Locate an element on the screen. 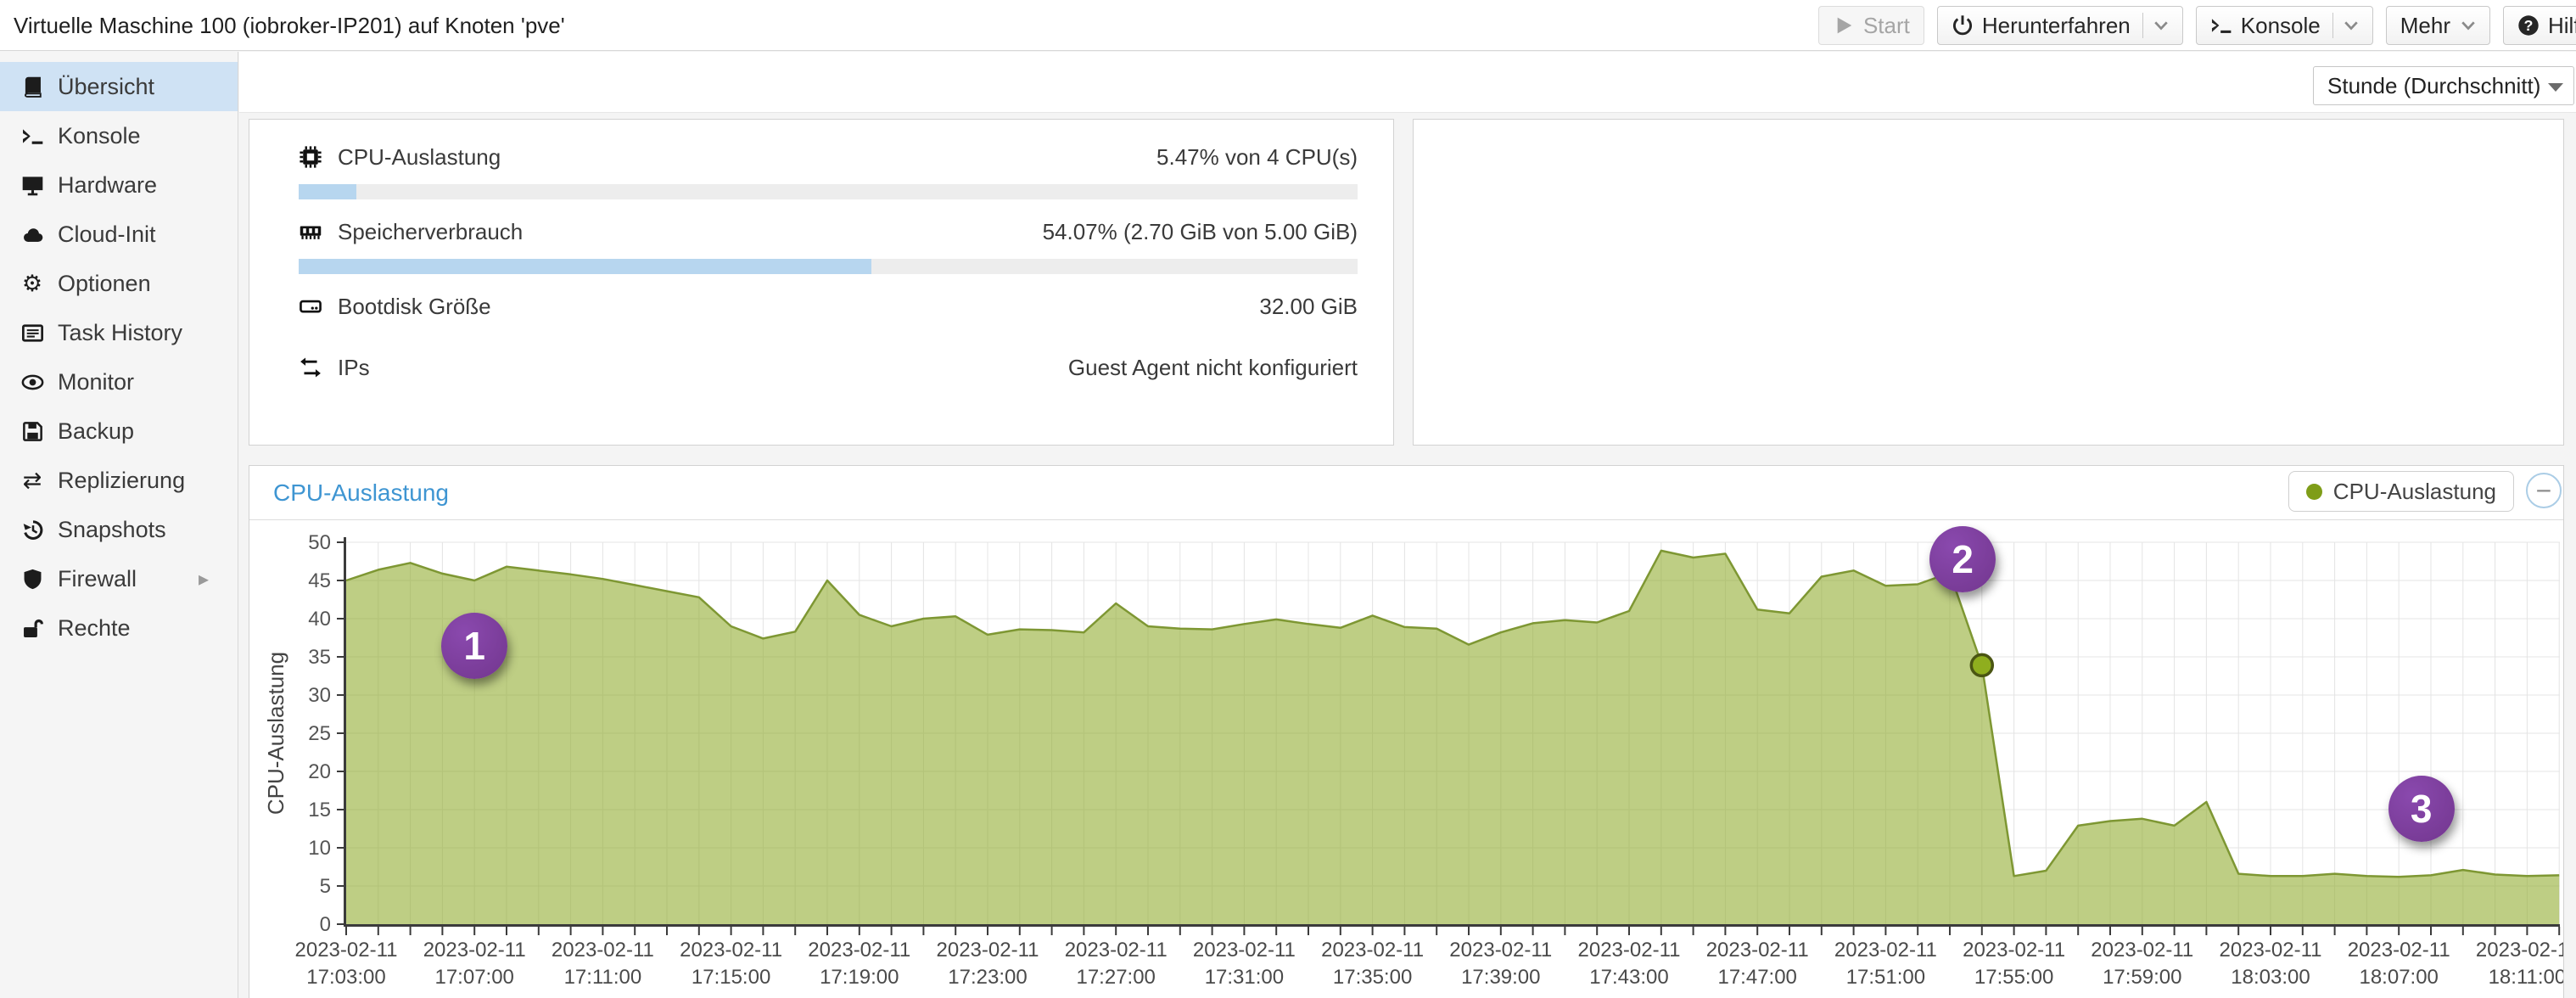  svg-text: 17:35:00 is located at coordinates (1372, 978).